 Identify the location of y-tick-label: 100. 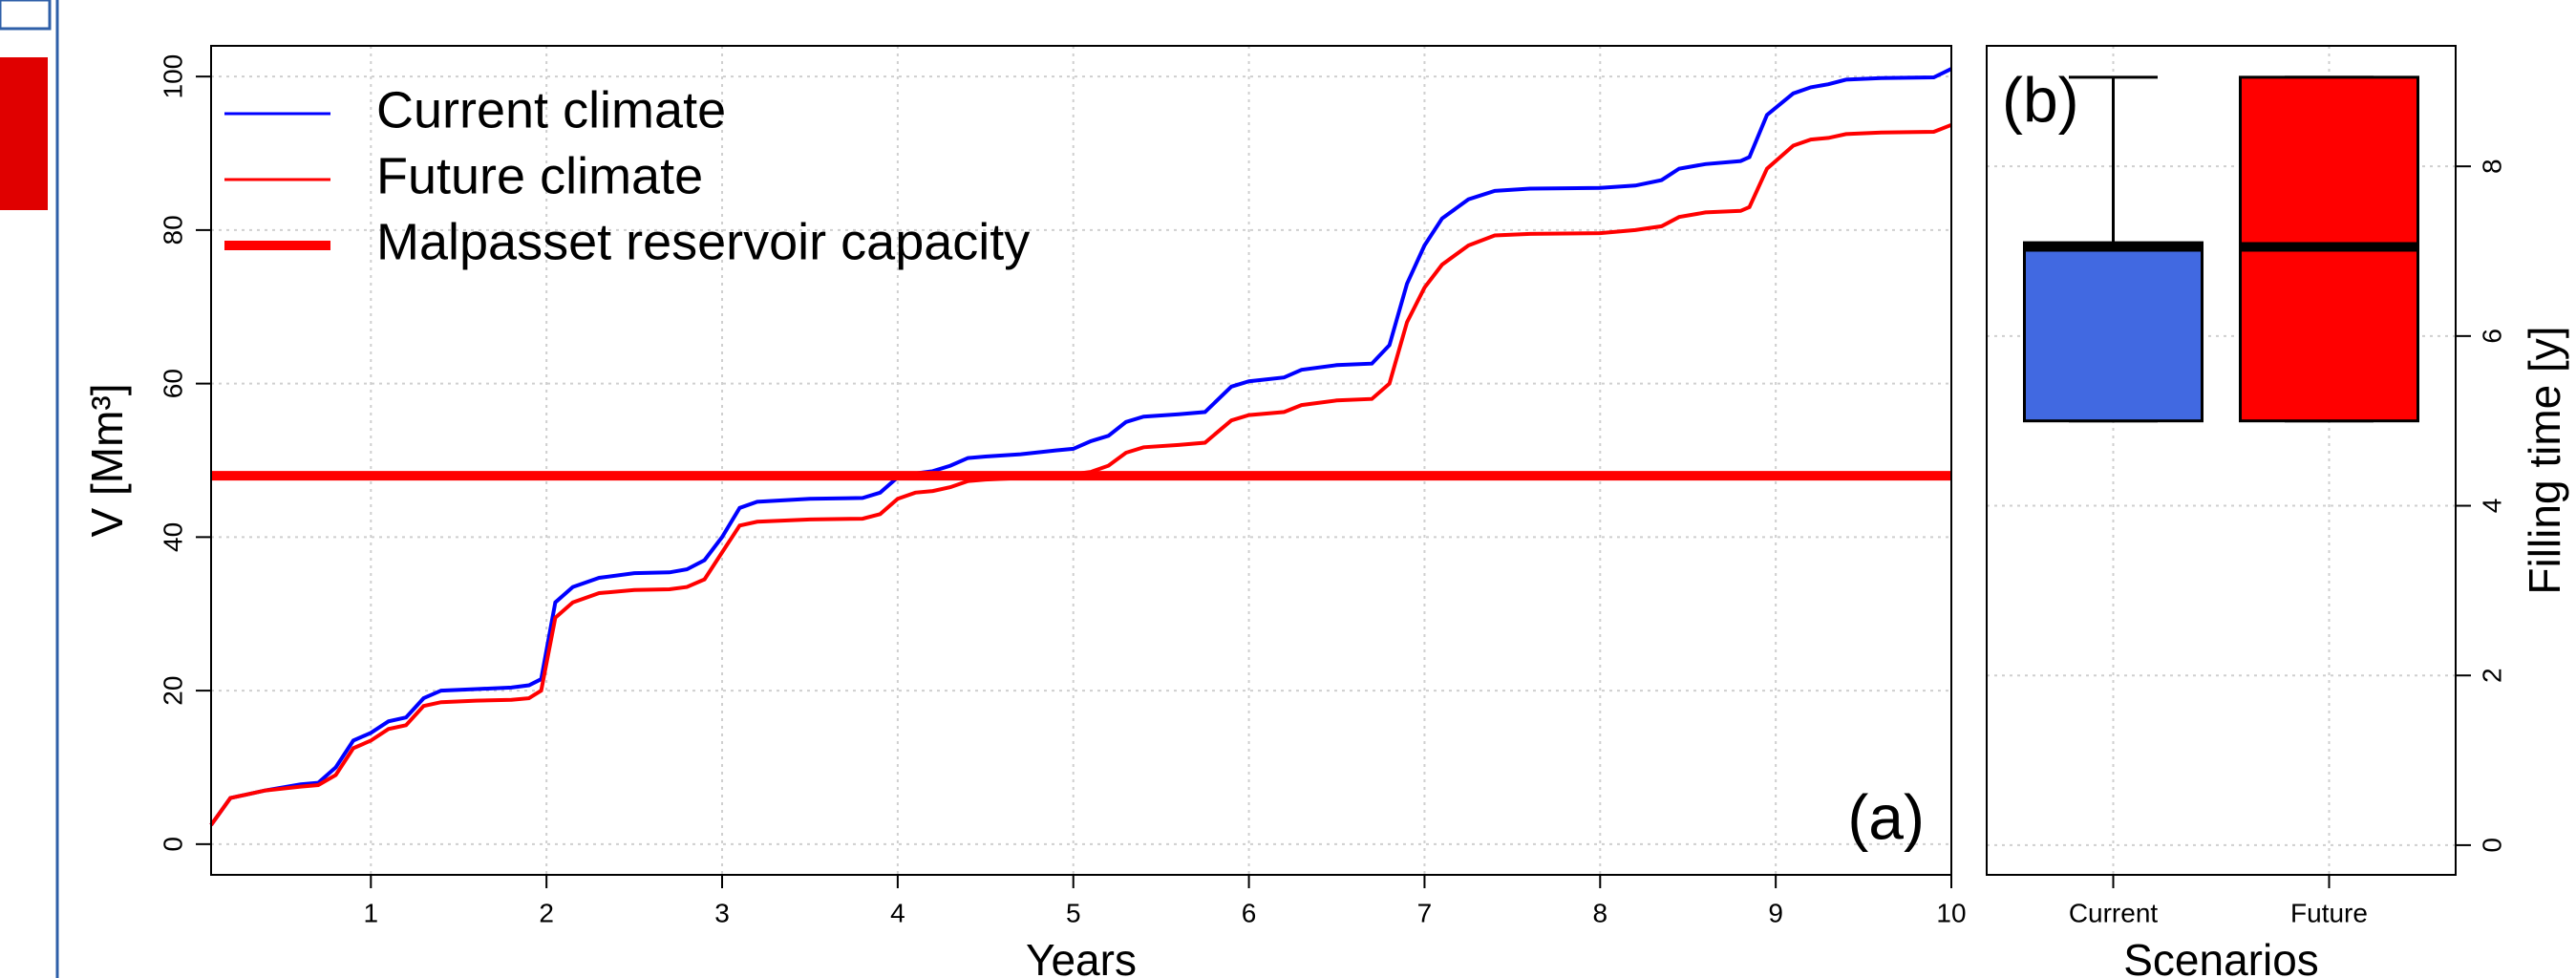
(172, 76).